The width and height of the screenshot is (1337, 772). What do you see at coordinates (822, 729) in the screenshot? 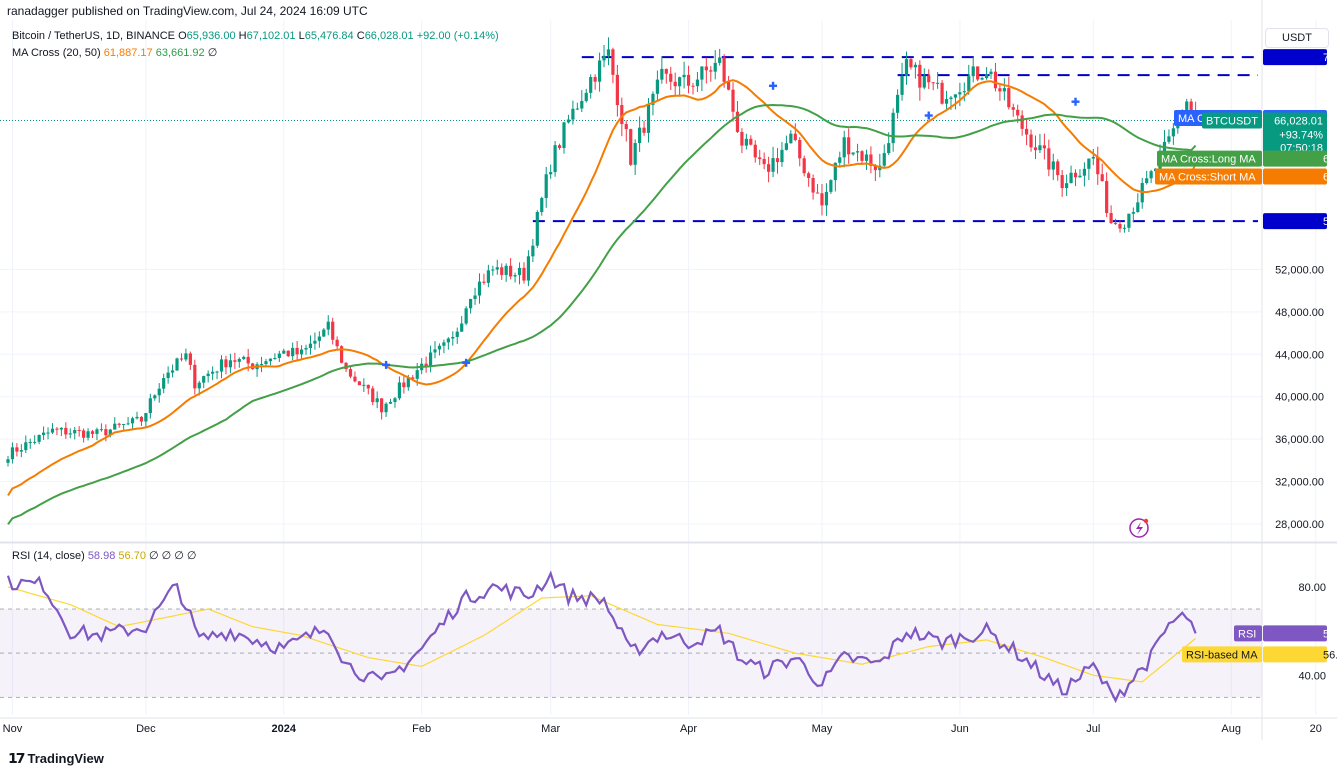
I see `time-label: May` at bounding box center [822, 729].